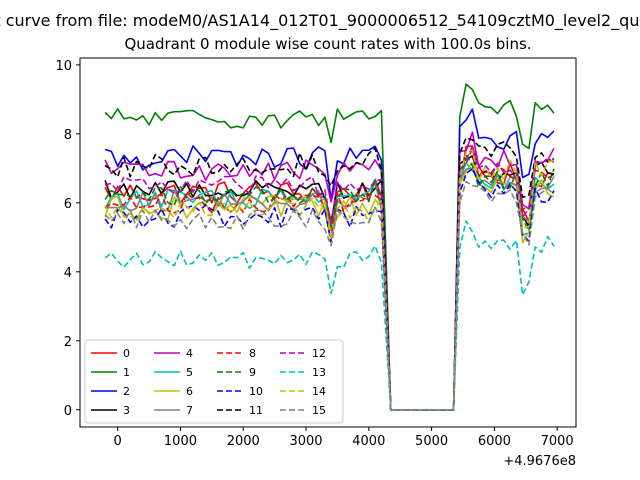 This screenshot has width=640, height=480. I want to click on legend-label-8: 8, so click(252, 353).